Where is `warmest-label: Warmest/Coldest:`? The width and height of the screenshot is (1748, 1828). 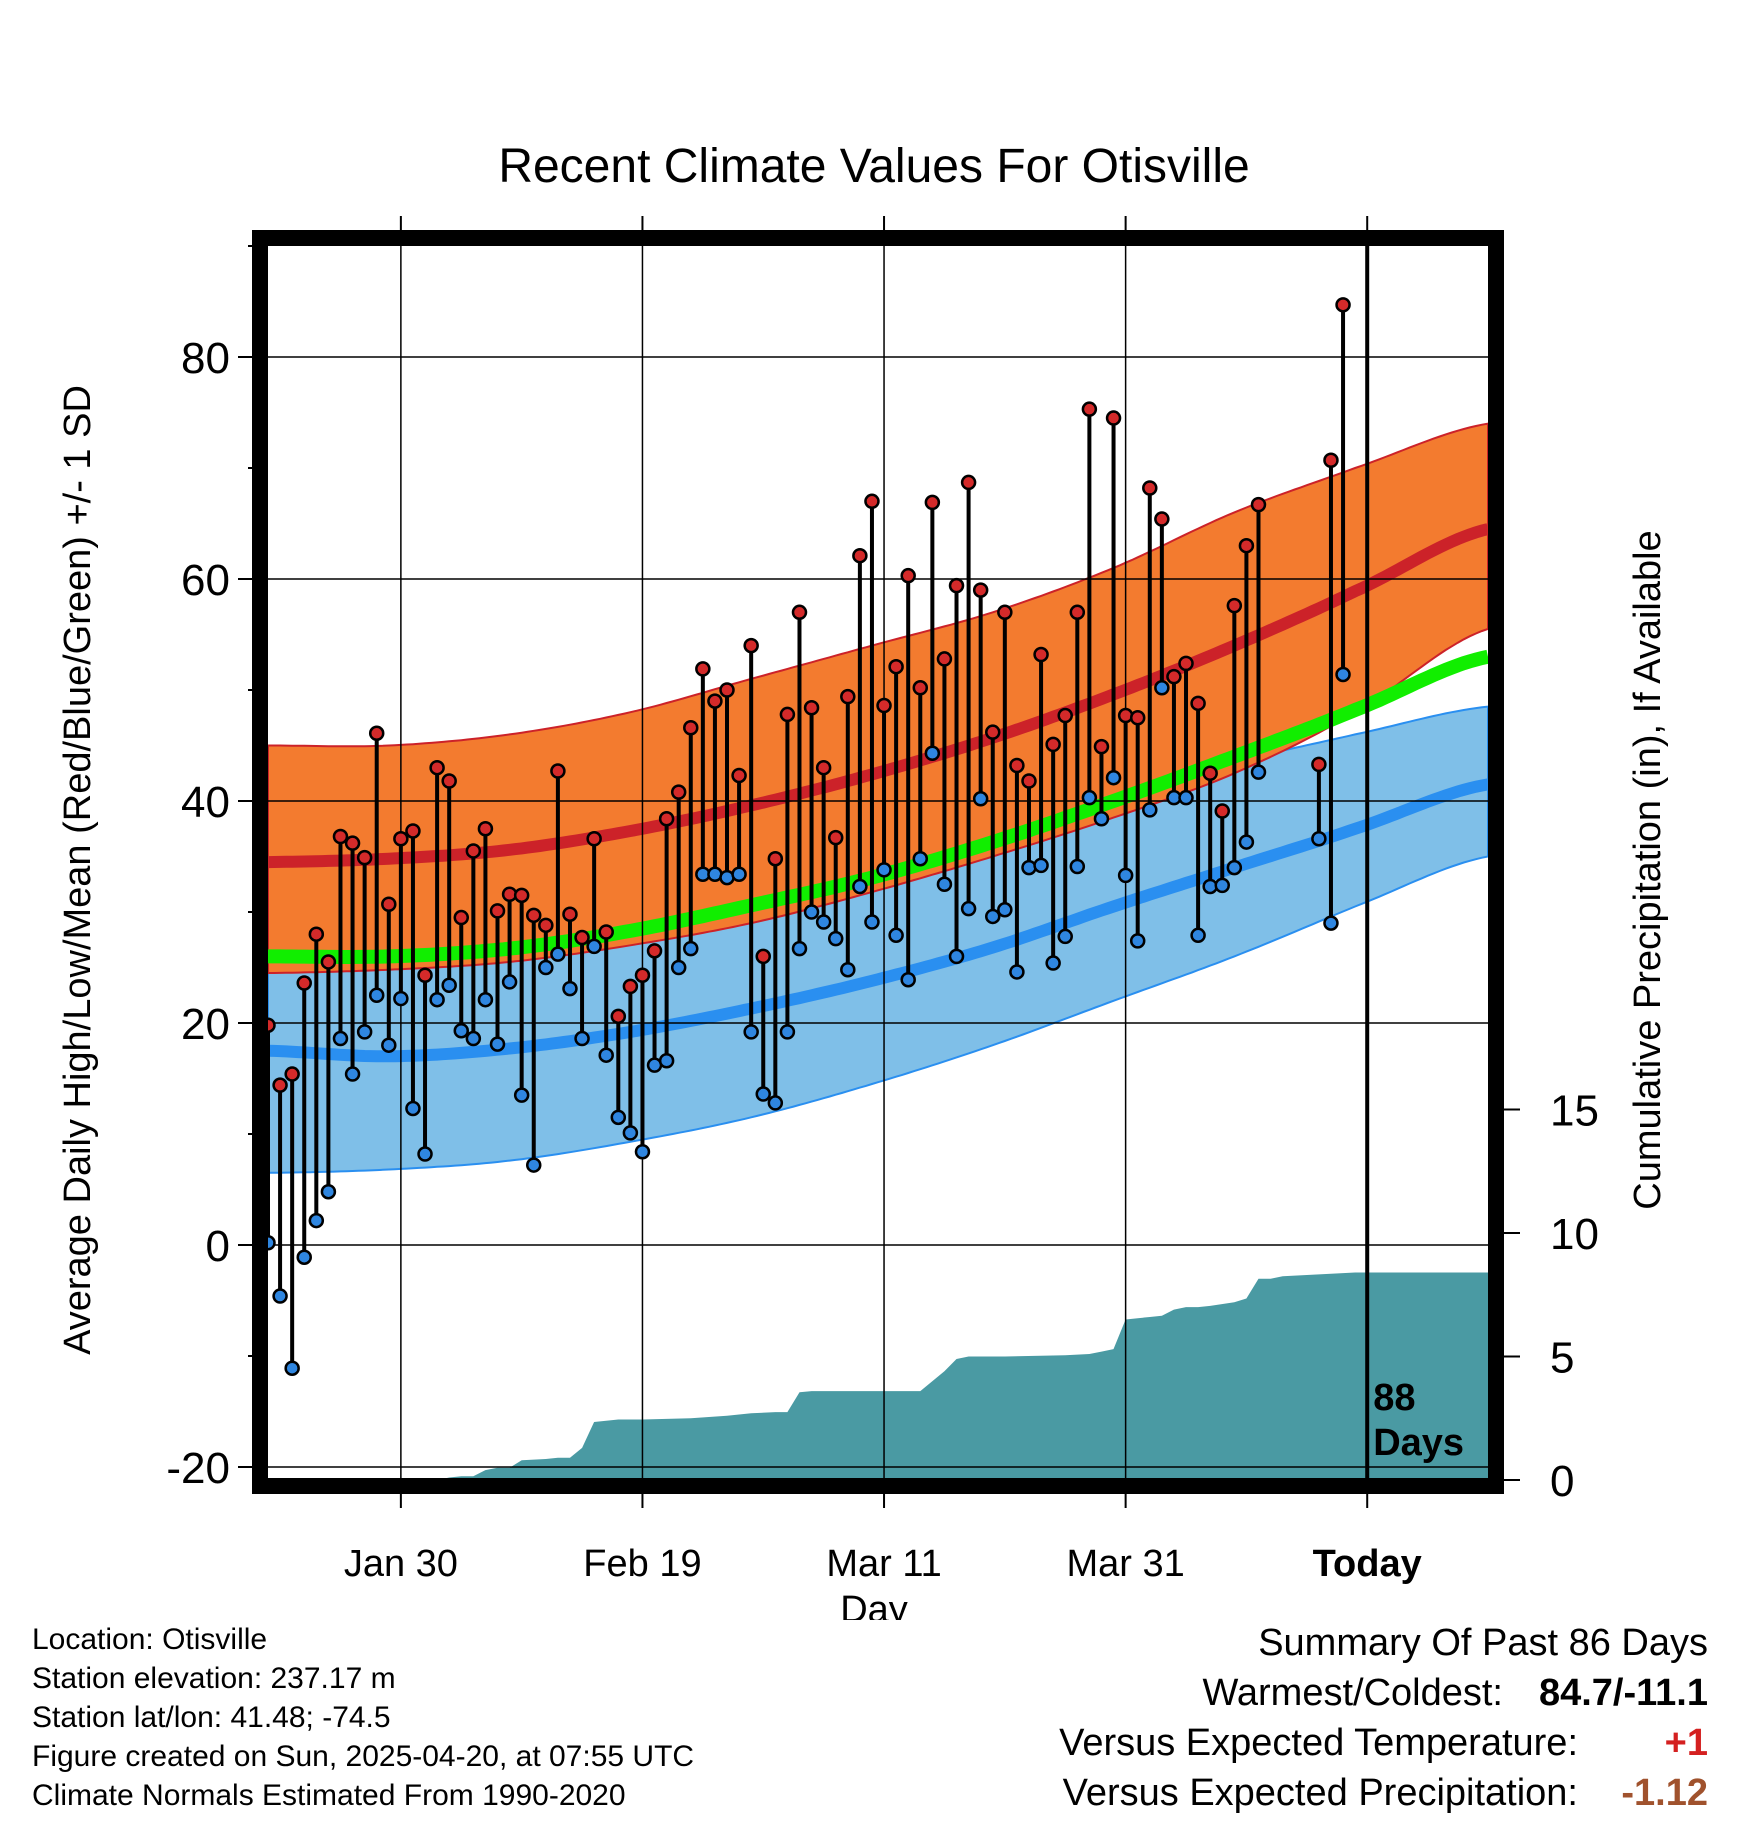 warmest-label: Warmest/Coldest: is located at coordinates (1352, 1693).